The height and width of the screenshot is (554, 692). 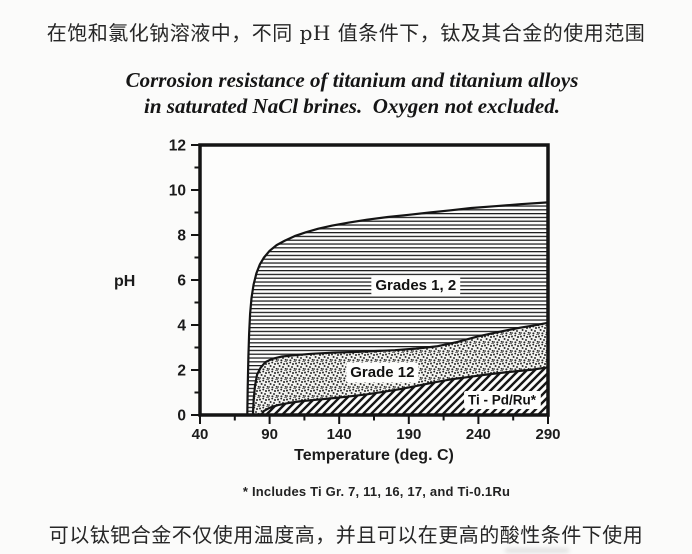 What do you see at coordinates (537, 550) in the screenshot?
I see `scan-artifact` at bounding box center [537, 550].